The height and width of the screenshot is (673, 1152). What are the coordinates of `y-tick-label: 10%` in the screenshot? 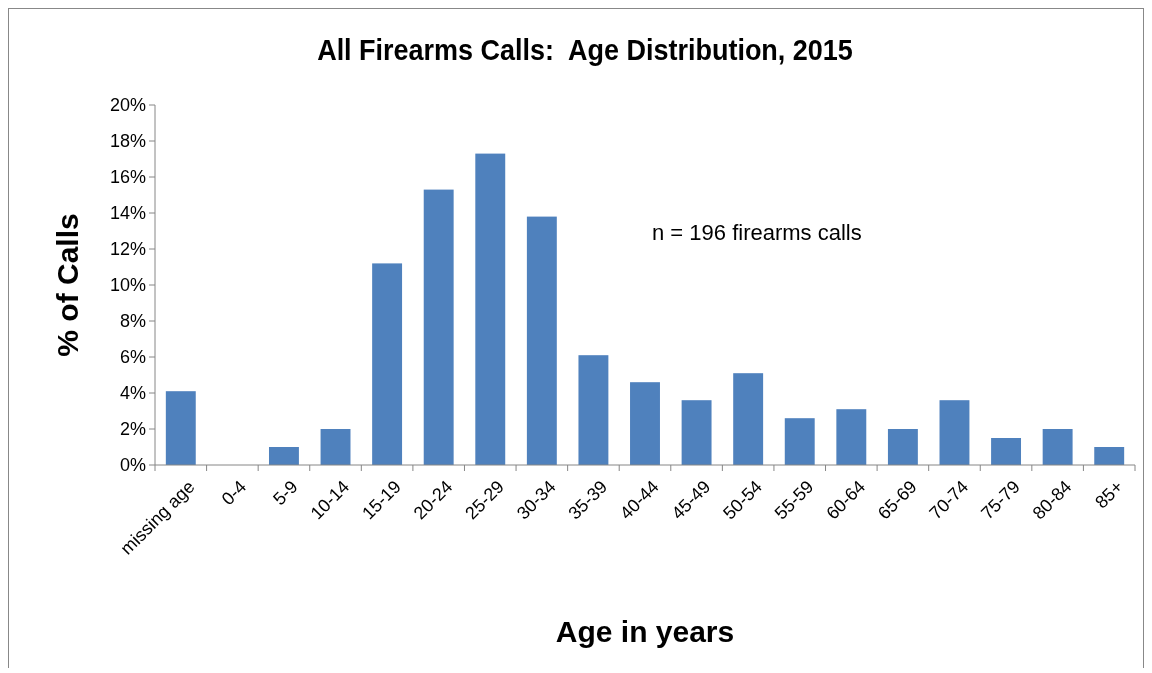 It's located at (127, 285).